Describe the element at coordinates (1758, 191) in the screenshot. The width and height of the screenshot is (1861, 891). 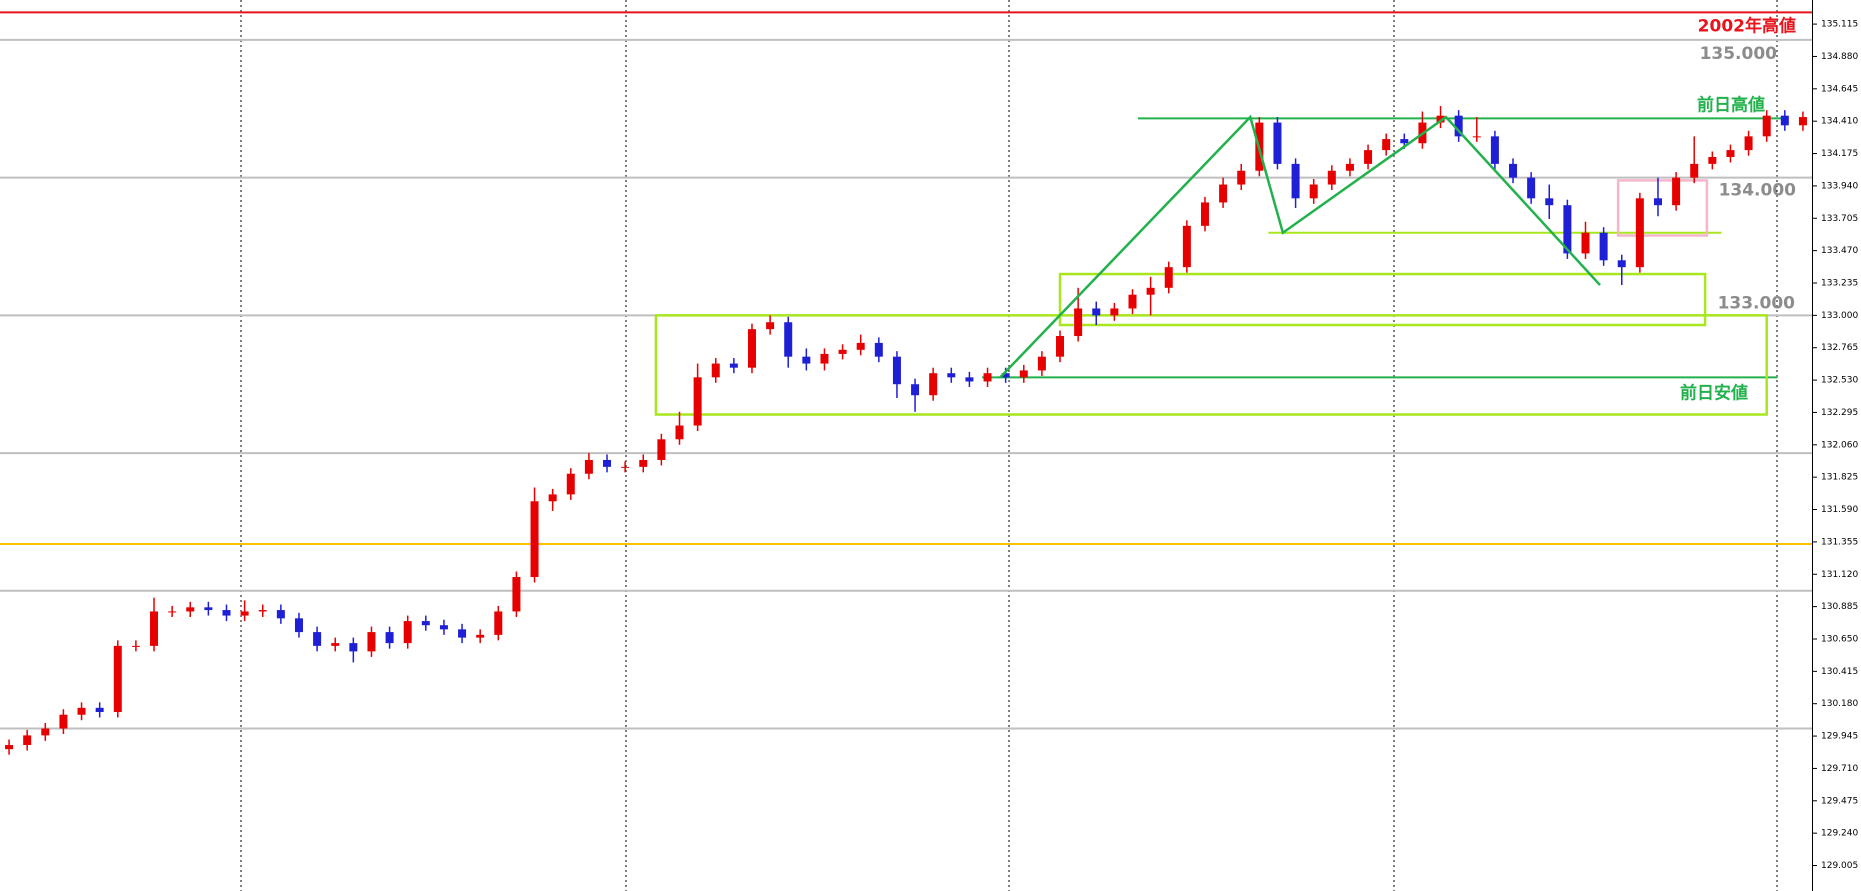
I see `level-label: 134.000` at that location.